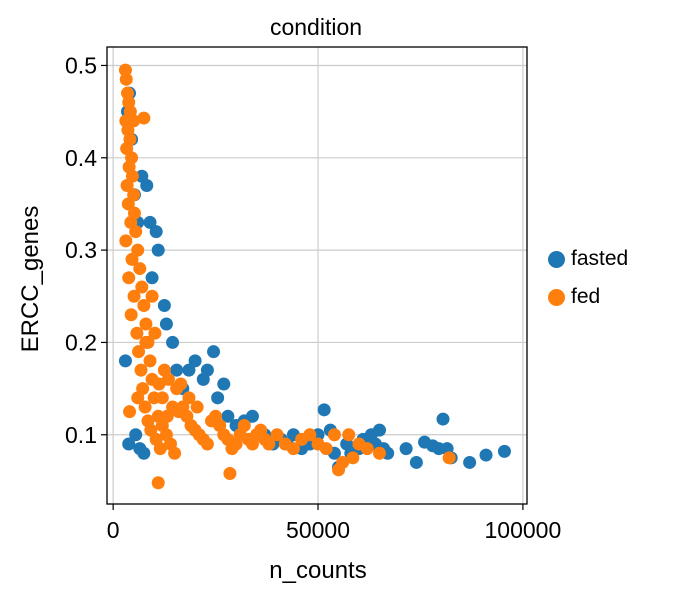  What do you see at coordinates (81, 65) in the screenshot?
I see `y-tick-label: 0.5` at bounding box center [81, 65].